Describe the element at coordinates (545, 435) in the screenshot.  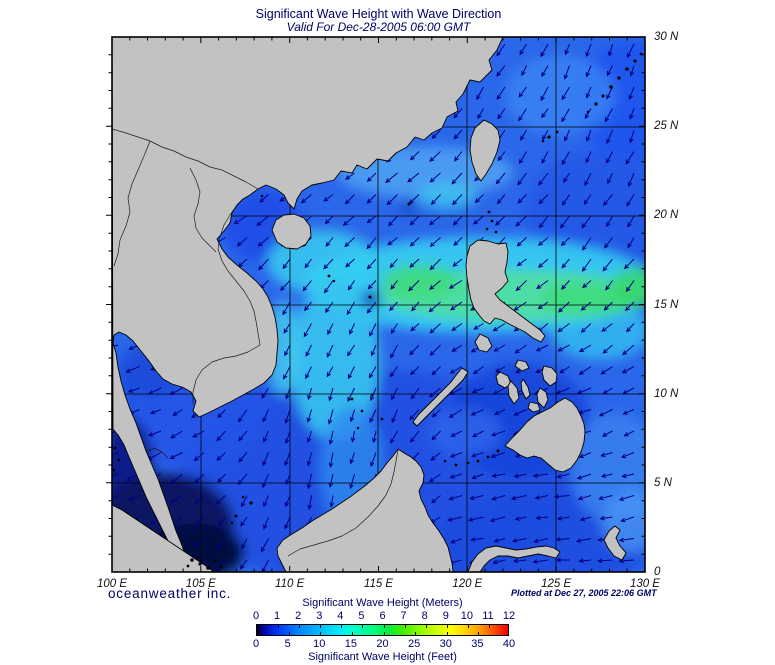
I see `land-mindanao` at that location.